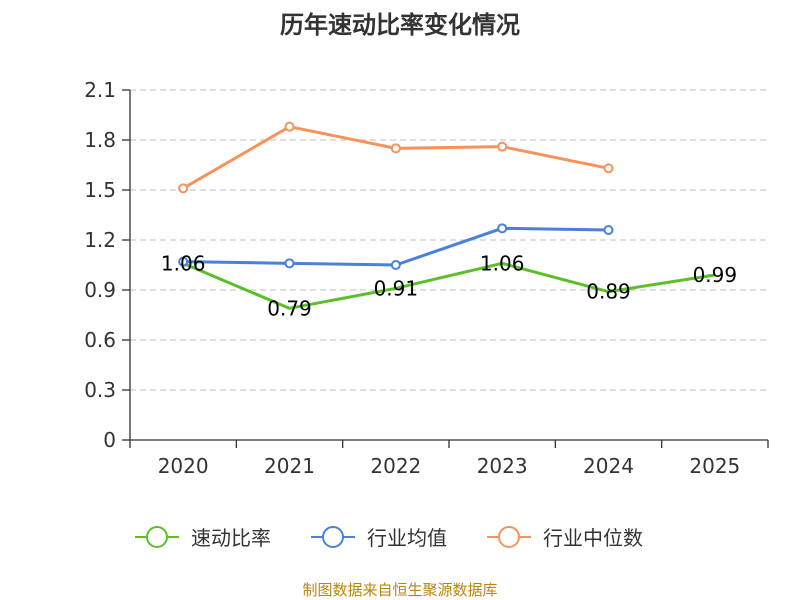 Image resolution: width=800 pixels, height=600 pixels. I want to click on x-tick-label: 2020, so click(183, 466).